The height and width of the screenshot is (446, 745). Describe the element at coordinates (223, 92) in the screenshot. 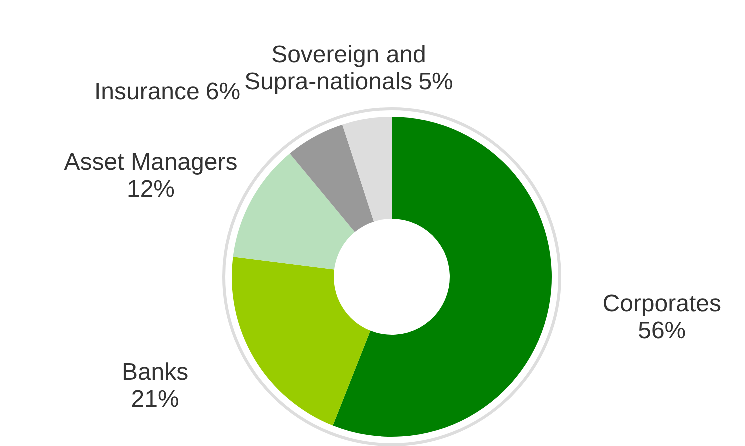

I see `data-label: 6%` at that location.